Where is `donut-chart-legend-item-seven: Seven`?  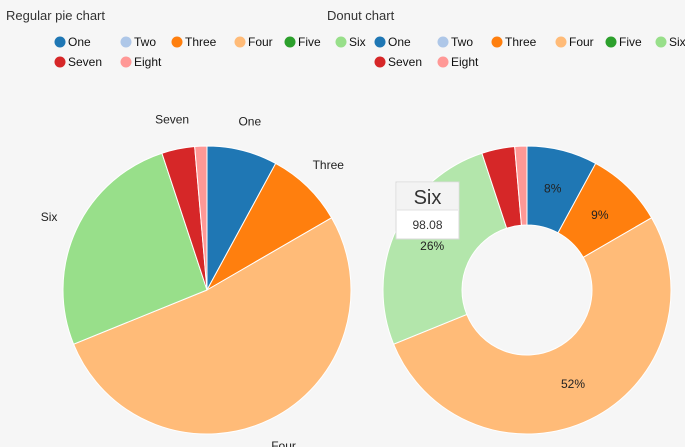 donut-chart-legend-item-seven: Seven is located at coordinates (398, 62).